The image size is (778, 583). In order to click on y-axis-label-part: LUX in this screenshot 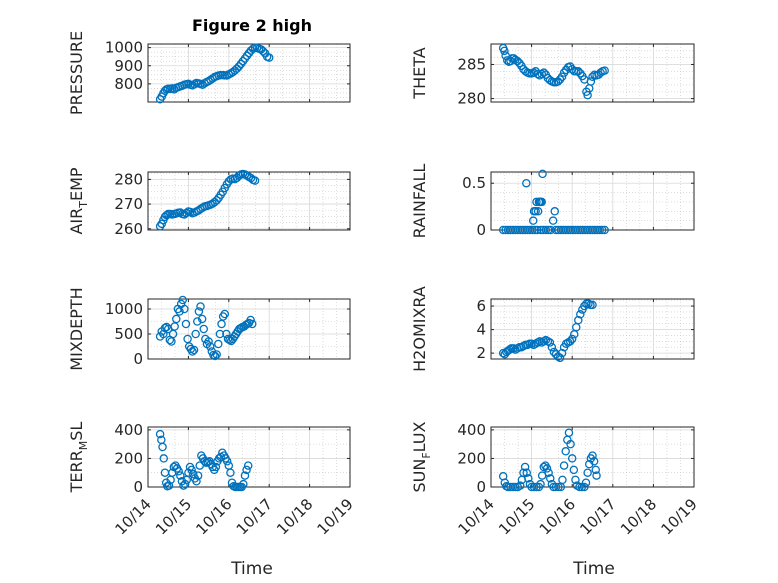, I will do `click(419, 436)`.